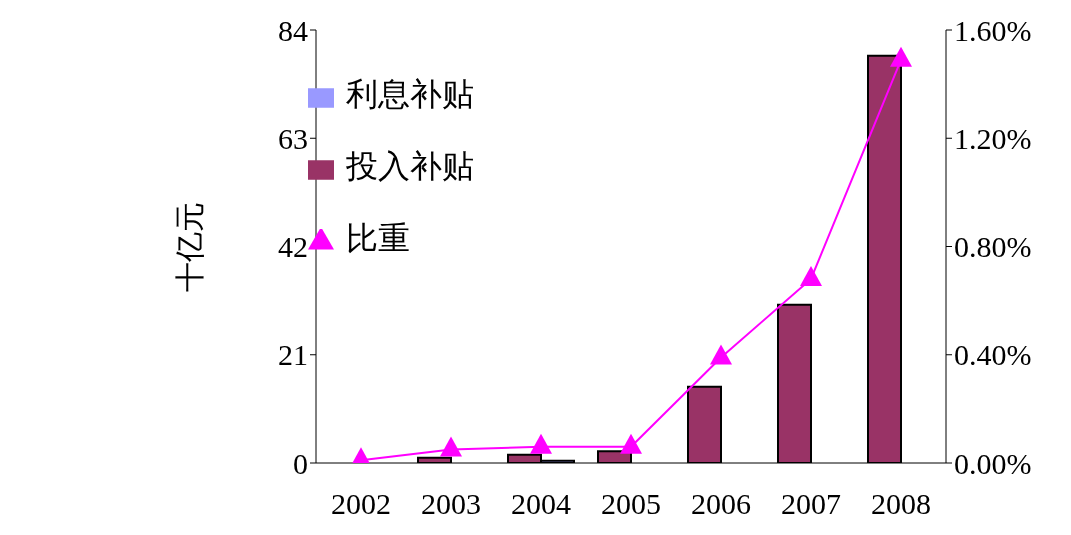 Image resolution: width=1071 pixels, height=535 pixels. Describe the element at coordinates (811, 504) in the screenshot. I see `x-tick-label: 2007` at that location.